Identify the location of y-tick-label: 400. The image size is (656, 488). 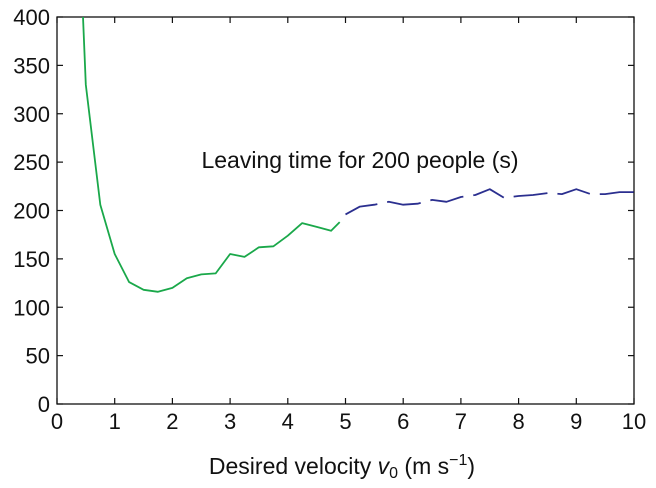
(31, 17).